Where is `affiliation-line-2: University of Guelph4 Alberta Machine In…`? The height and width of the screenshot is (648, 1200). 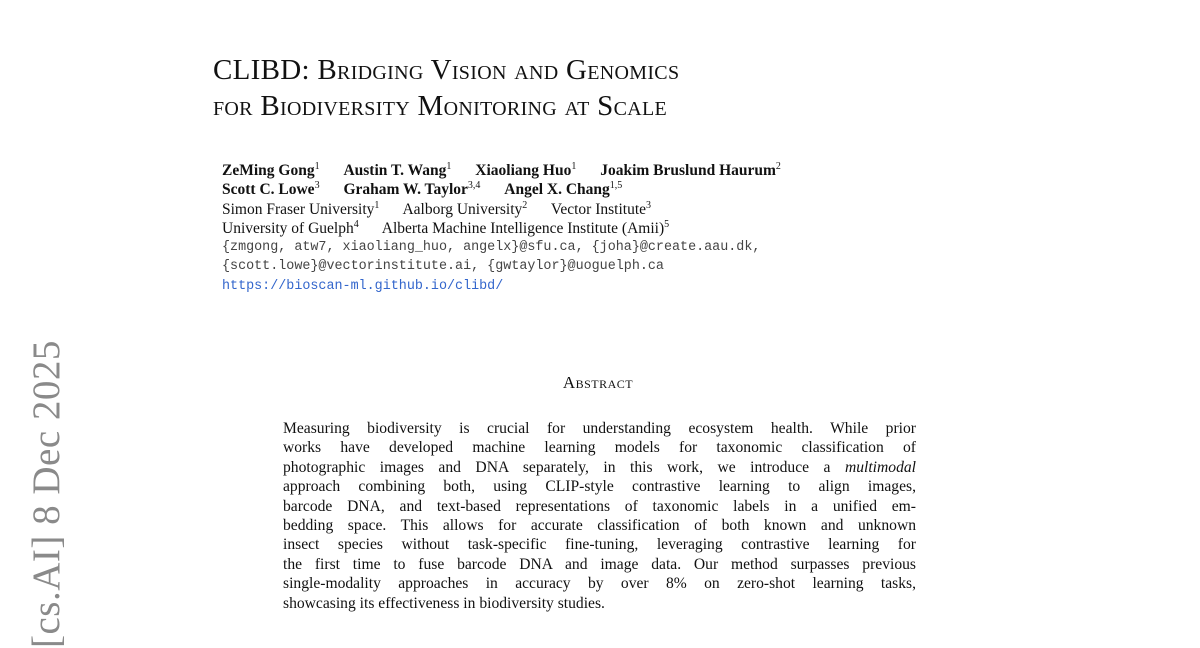 affiliation-line-2: University of Guelph4 Alberta Machine In… is located at coordinates (501, 228).